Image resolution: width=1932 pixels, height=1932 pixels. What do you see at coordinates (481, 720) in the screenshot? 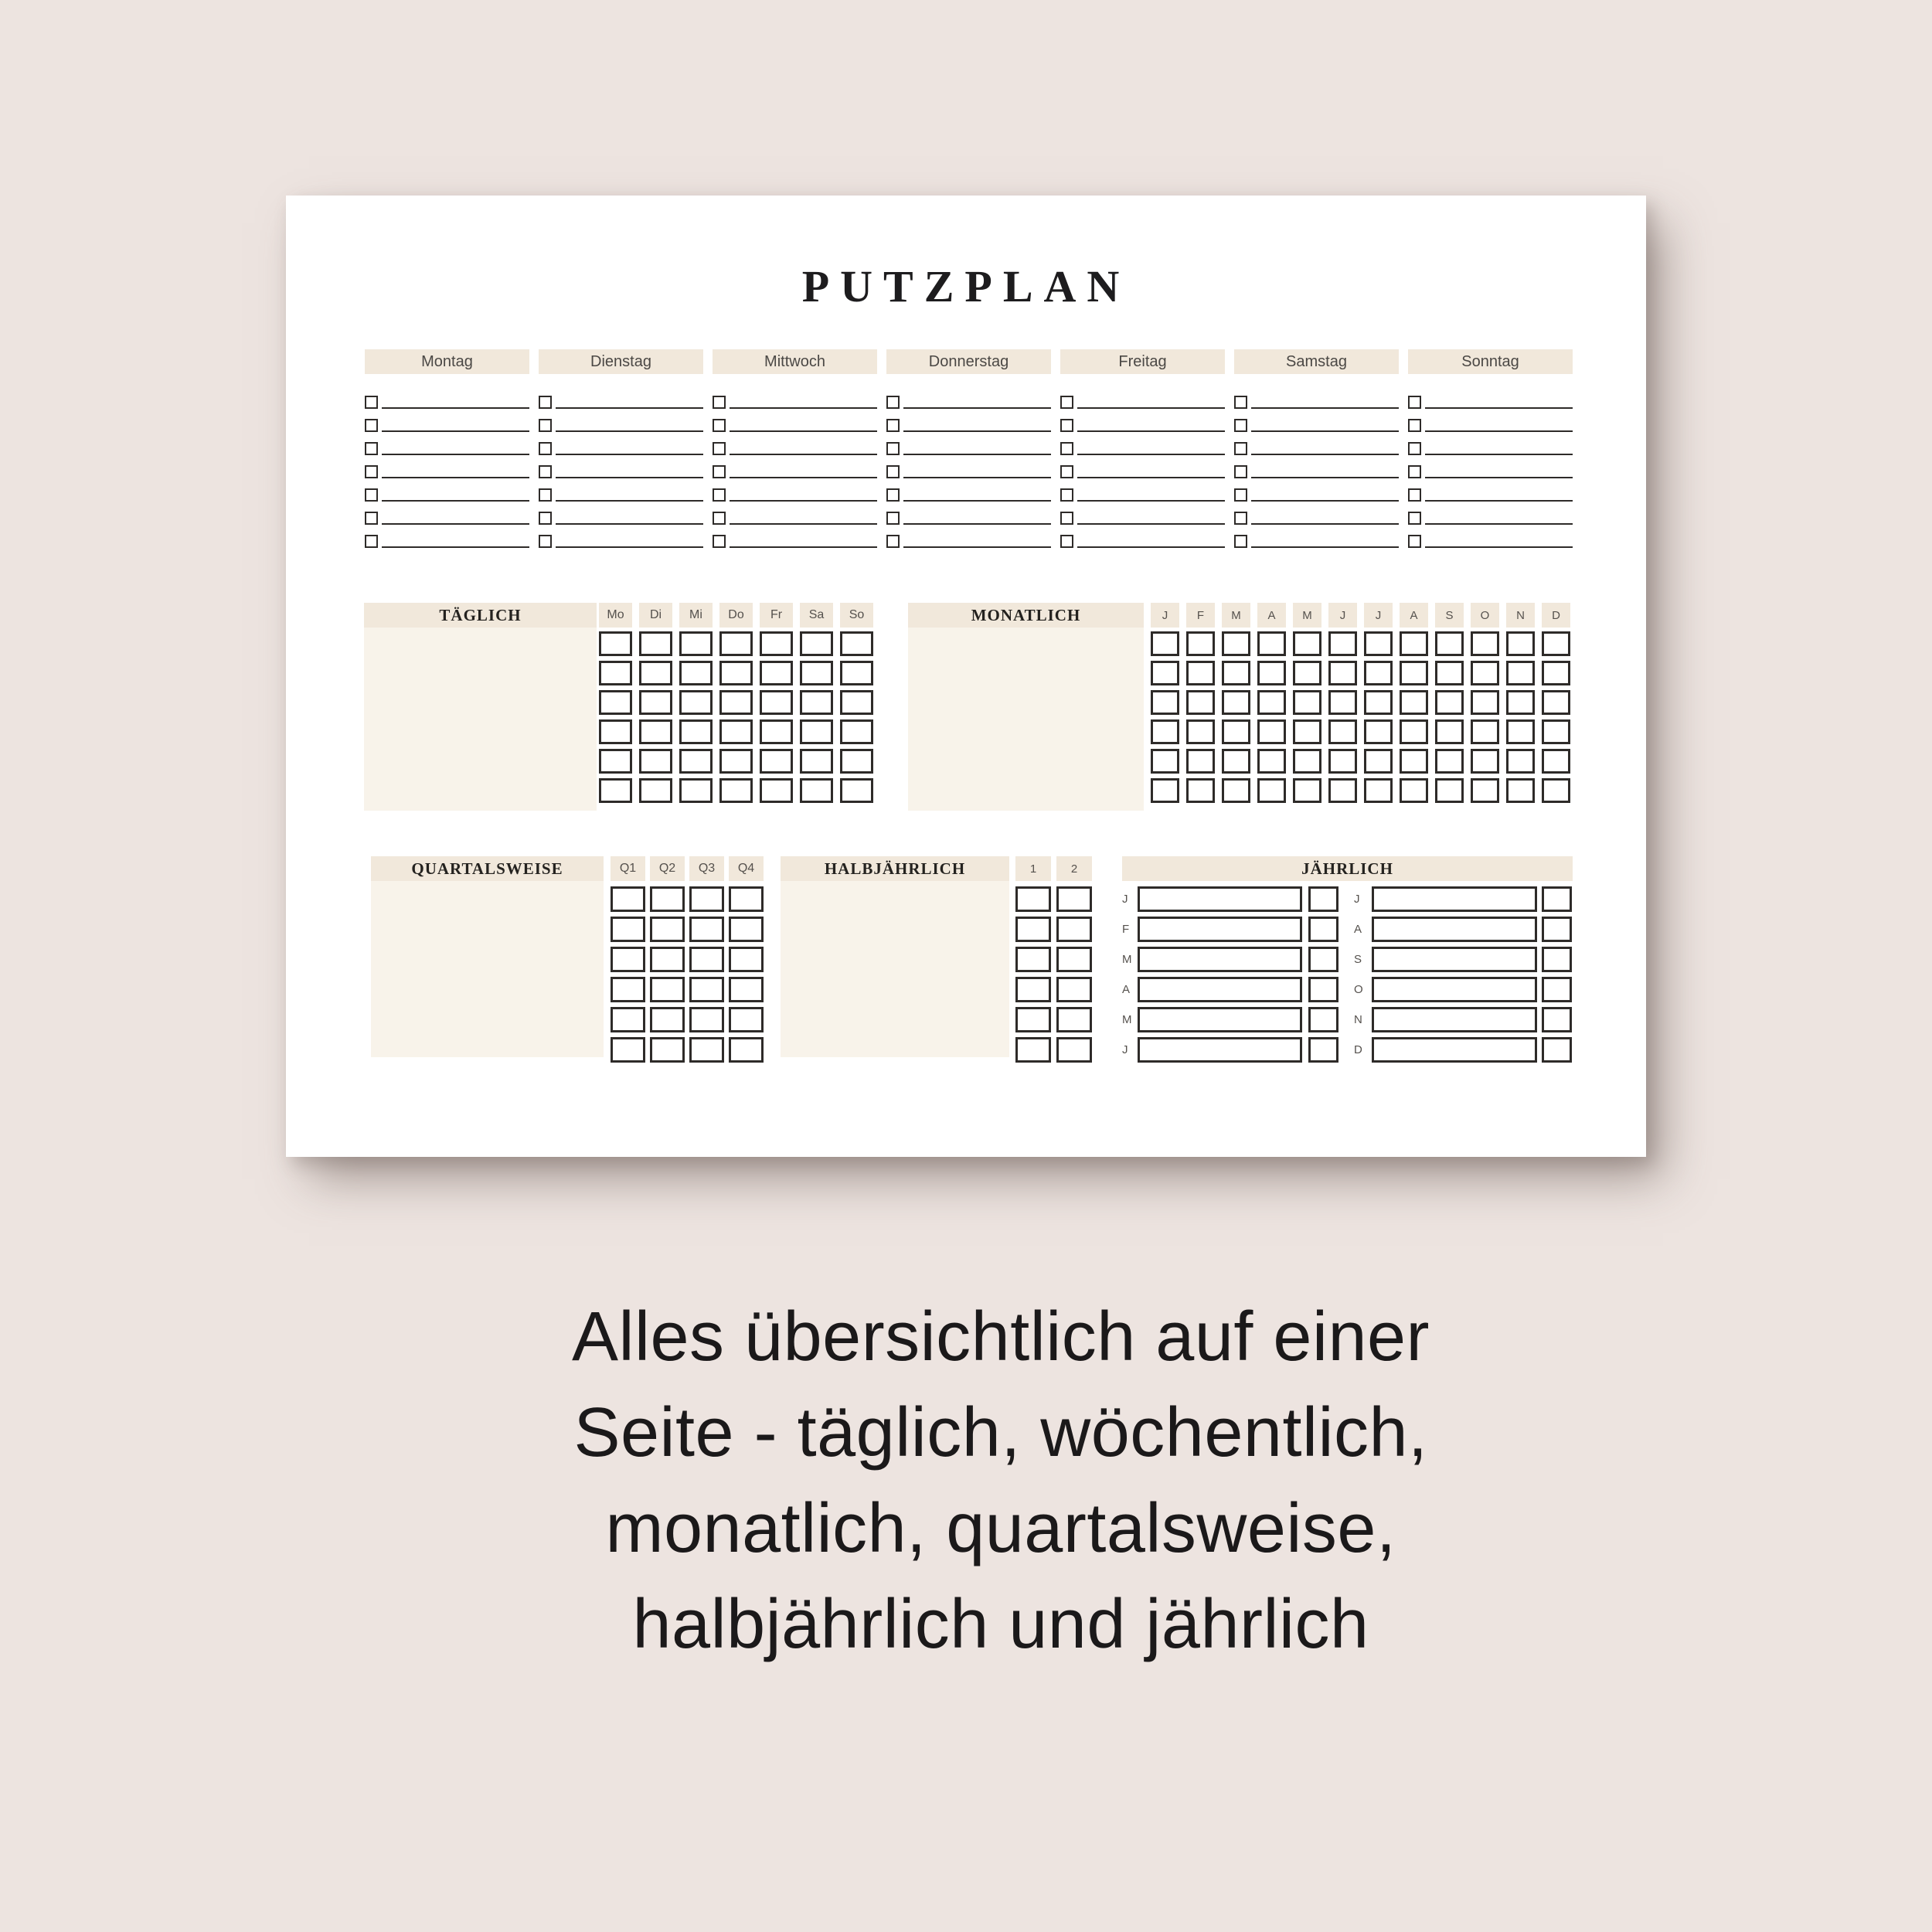
I see `daily-notes-area` at bounding box center [481, 720].